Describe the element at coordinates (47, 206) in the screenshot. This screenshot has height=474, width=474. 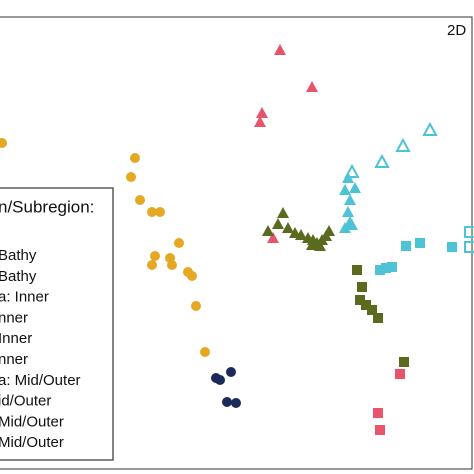
I see `legend-title: n/Subregion:` at that location.